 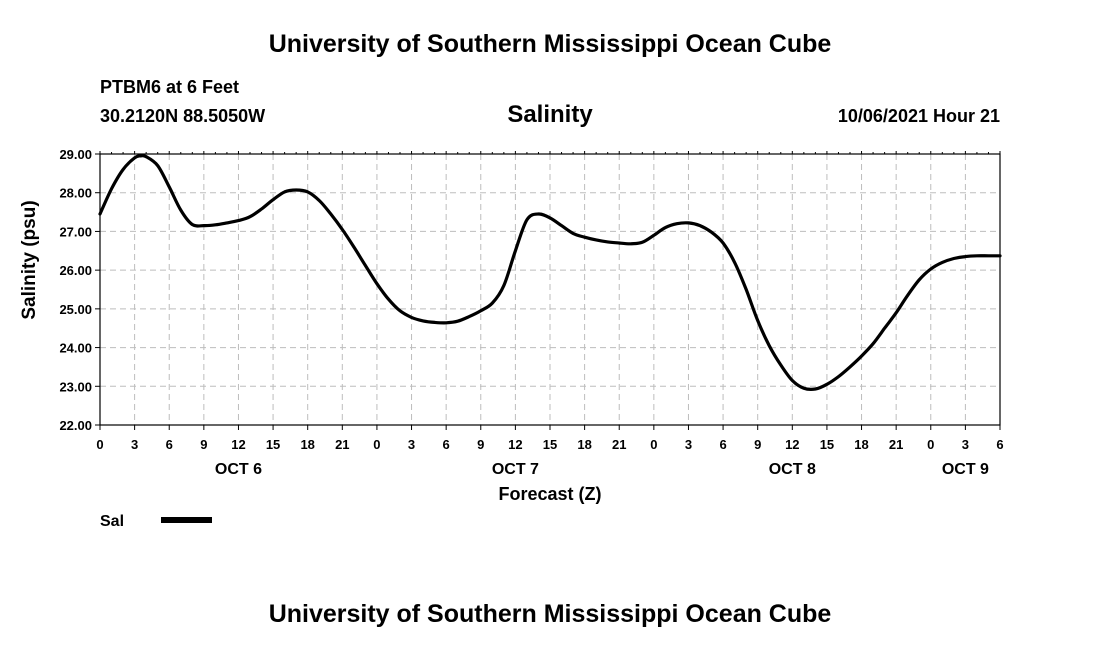 What do you see at coordinates (549, 494) in the screenshot?
I see `x-axis-label: Forecast (Z)` at bounding box center [549, 494].